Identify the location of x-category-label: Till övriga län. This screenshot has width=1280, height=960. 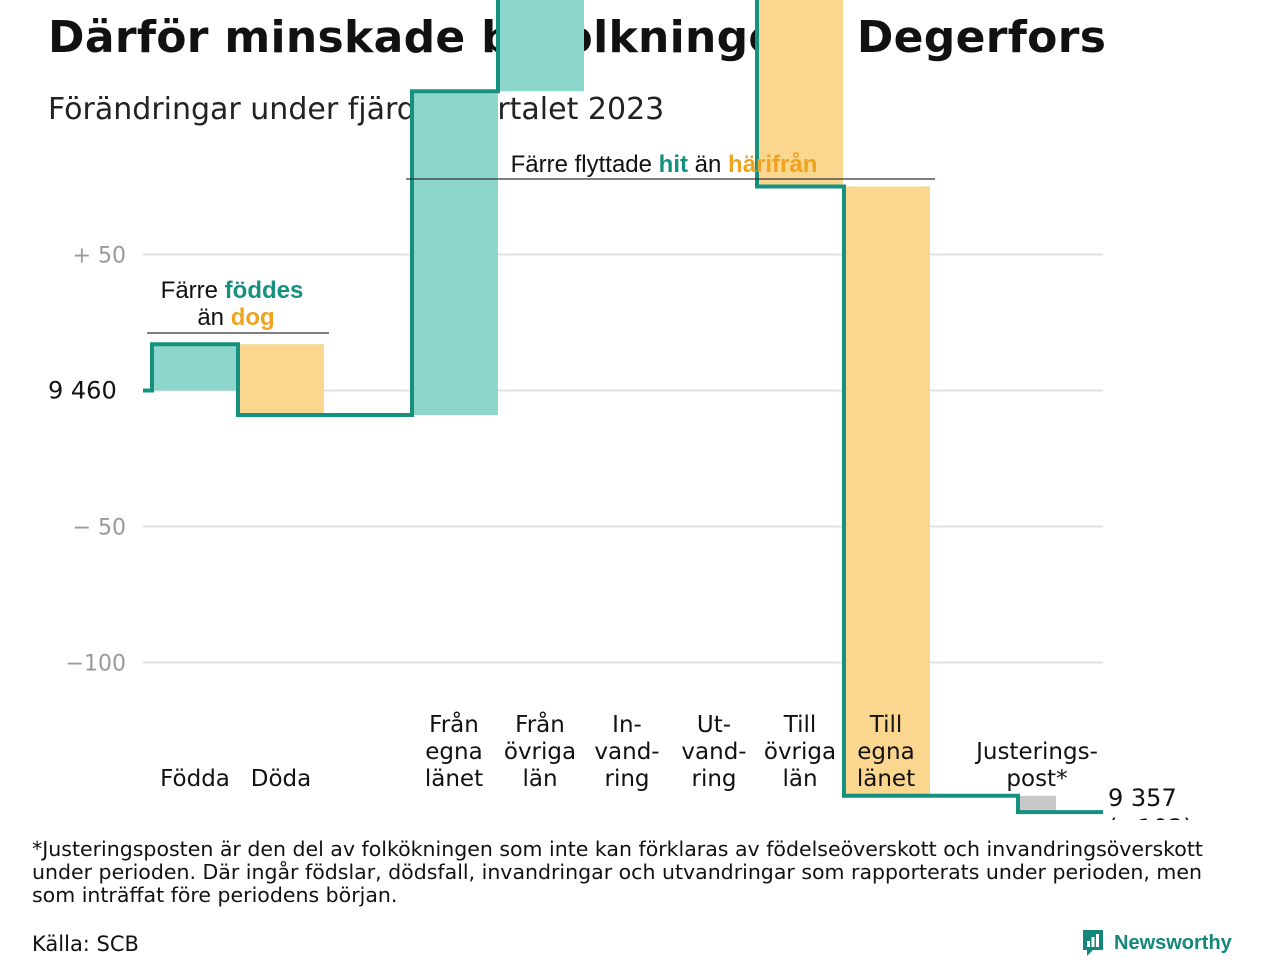
(800, 752).